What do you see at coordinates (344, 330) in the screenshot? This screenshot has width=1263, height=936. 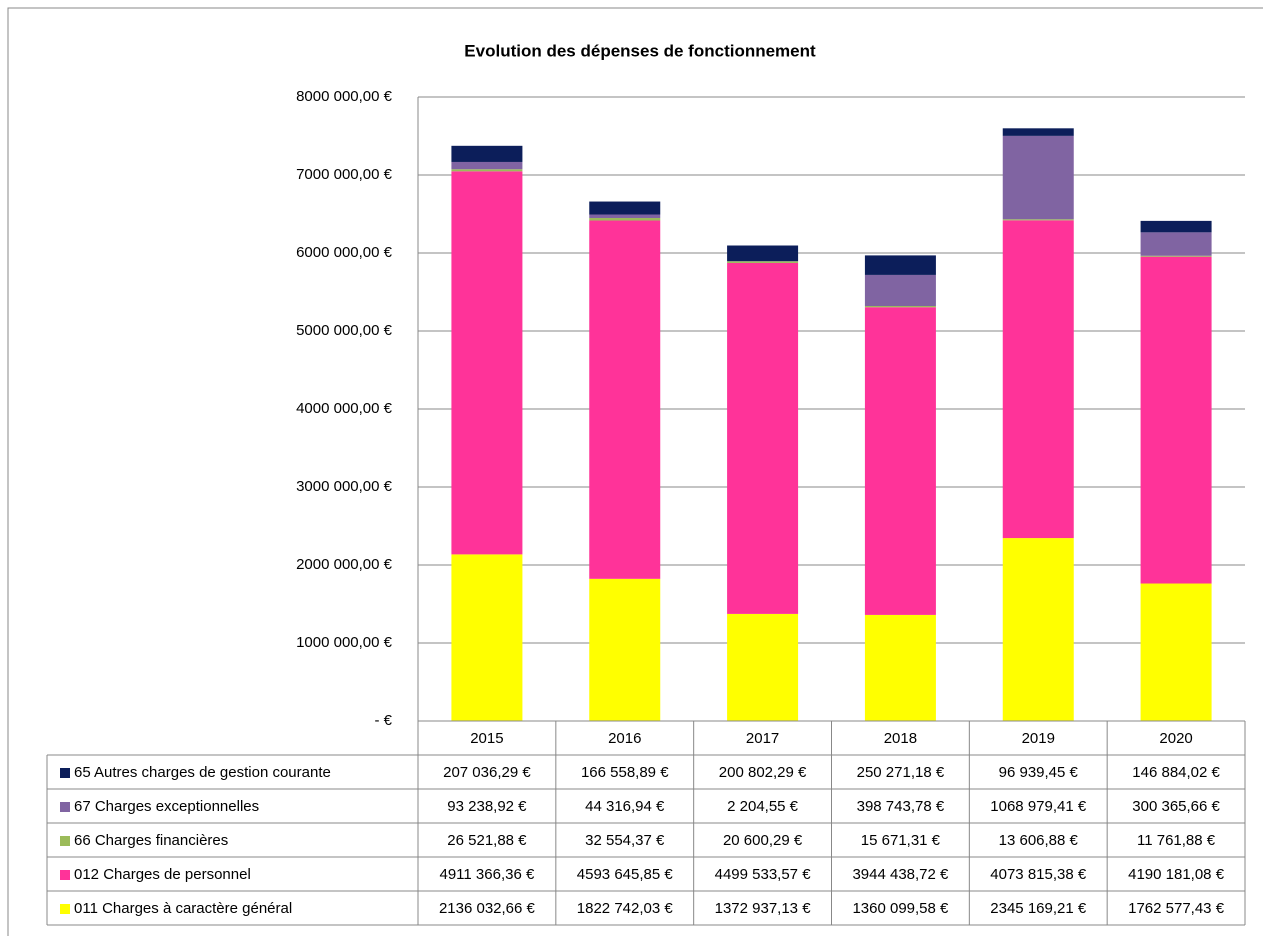 I see `y-tick-label: 5000 000,00 €` at bounding box center [344, 330].